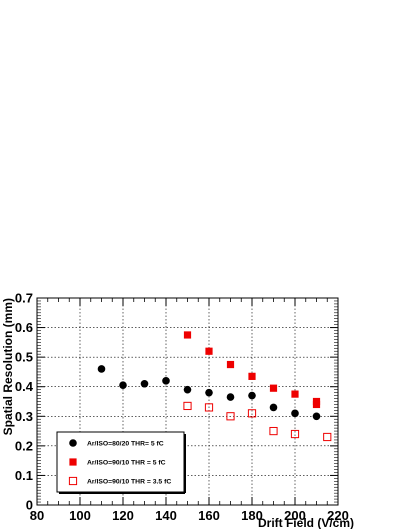  Describe the element at coordinates (125, 444) in the screenshot. I see `legend-label: Ar/ISO=80/20 THR= 5 fC` at that location.